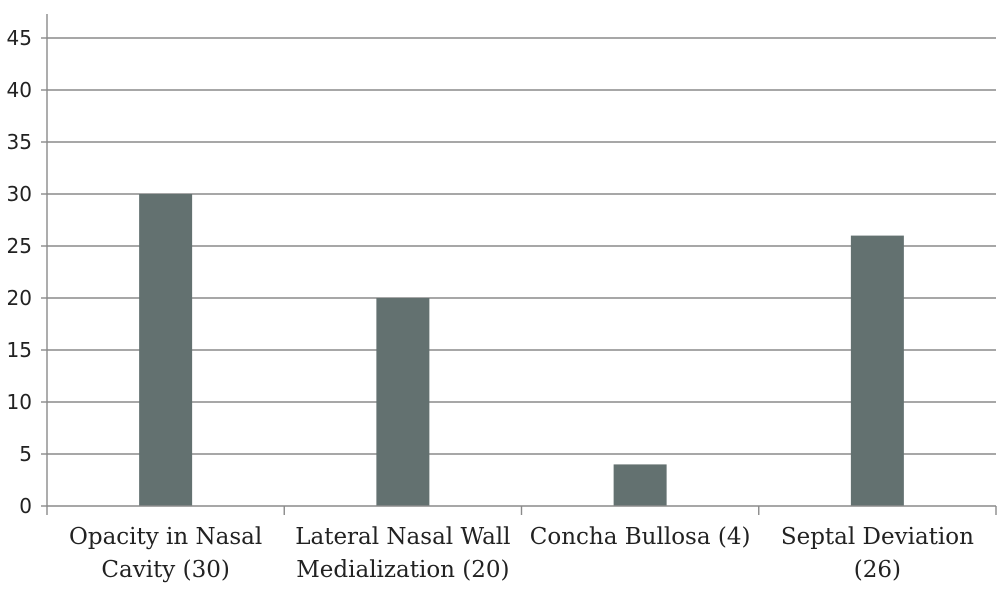 This screenshot has height=597, width=1000. What do you see at coordinates (19, 38) in the screenshot?
I see `y-tick-label: 45` at bounding box center [19, 38].